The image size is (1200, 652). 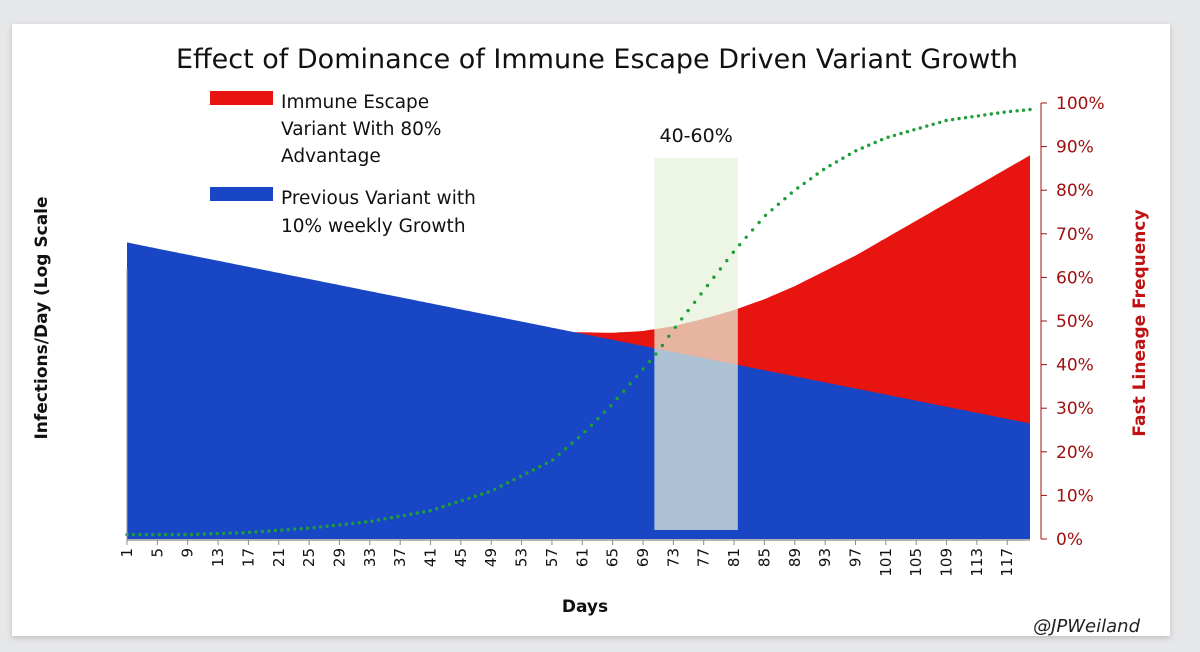 I want to click on x-tick-label: 97, so click(x=855, y=557).